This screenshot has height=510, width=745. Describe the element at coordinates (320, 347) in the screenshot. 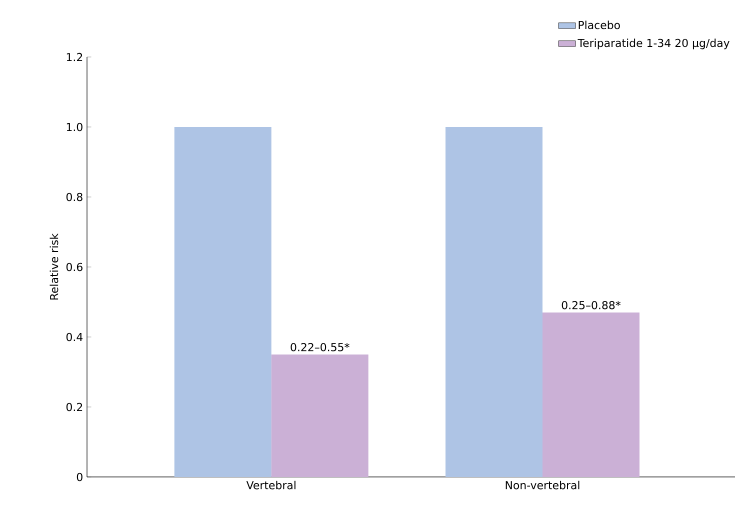

I see `annotation: 0.22–0.55*` at that location.